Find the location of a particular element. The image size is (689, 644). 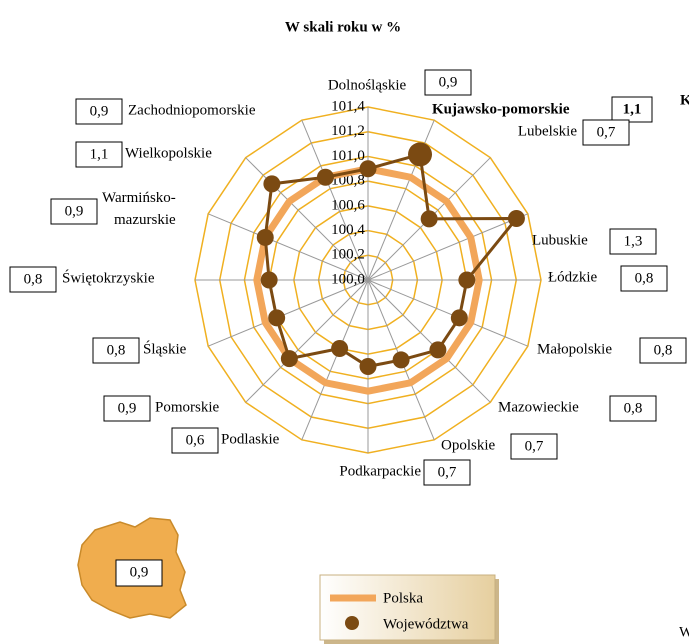

category-label: Warmińsko-mazurskie is located at coordinates (139, 209).